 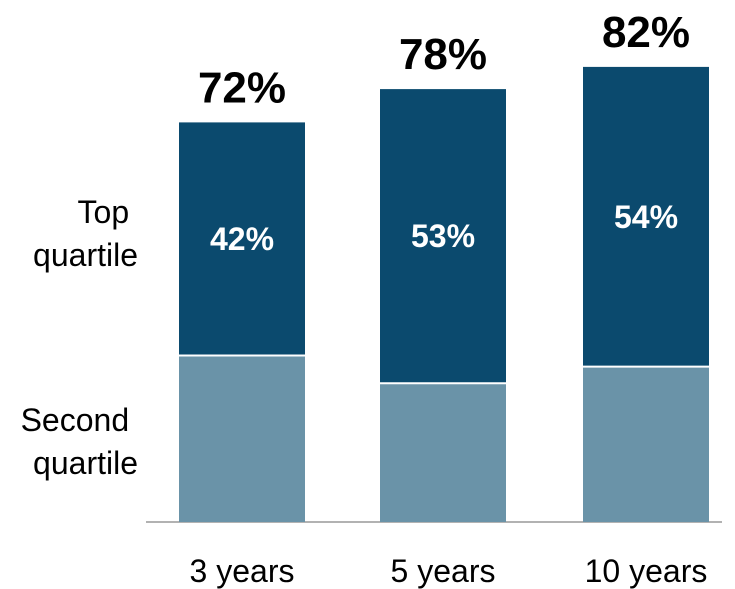 What do you see at coordinates (104, 212) in the screenshot?
I see `legend-top-quartile-line1: Top` at bounding box center [104, 212].